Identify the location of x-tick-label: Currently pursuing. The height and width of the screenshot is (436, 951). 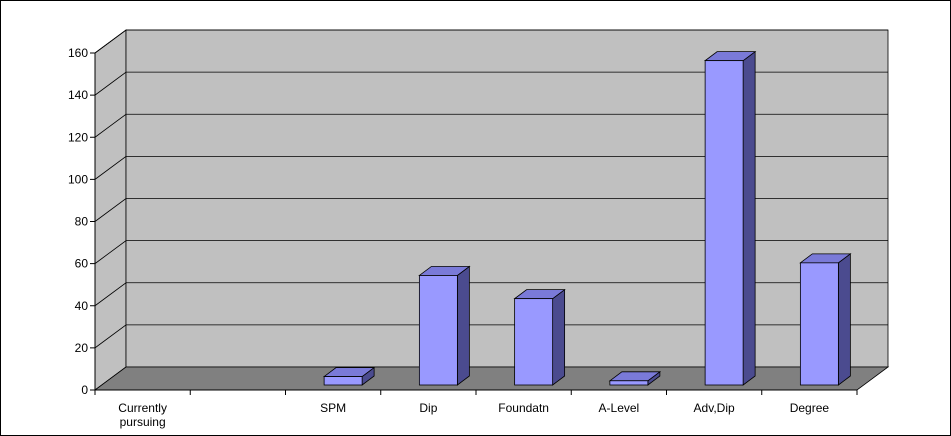
(142, 415).